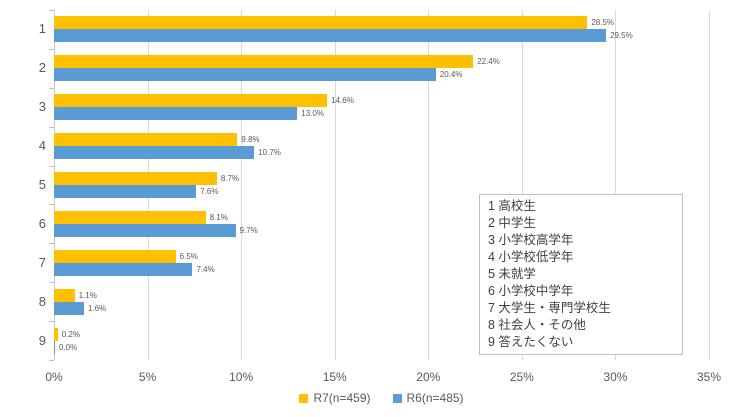  Describe the element at coordinates (147, 377) in the screenshot. I see `x-axis-tick-label: 5%` at that location.